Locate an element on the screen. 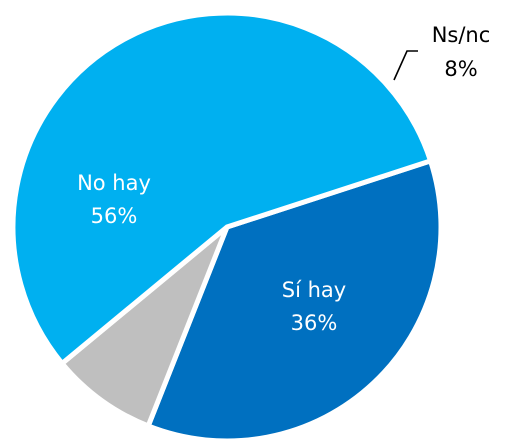 The height and width of the screenshot is (443, 505). slice-label-si-hay: Sí hay is located at coordinates (314, 290).